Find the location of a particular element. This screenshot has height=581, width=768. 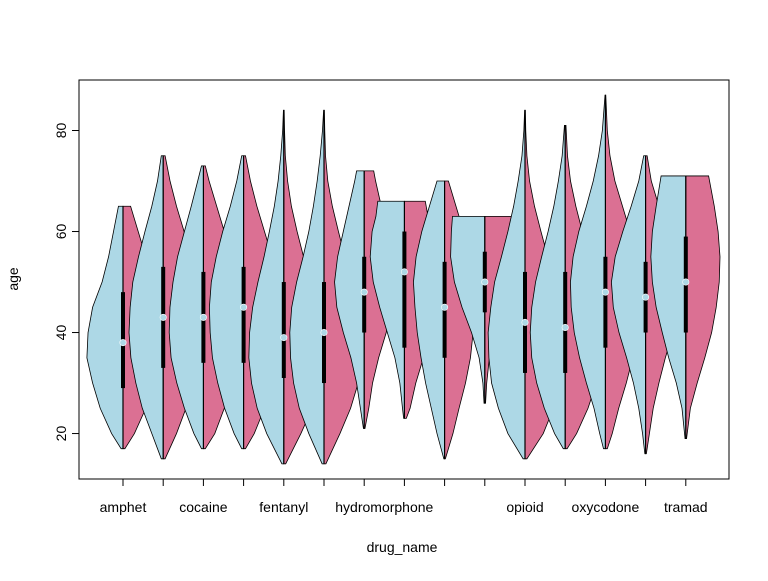

y-tick-label-1: 40 is located at coordinates (61, 333).